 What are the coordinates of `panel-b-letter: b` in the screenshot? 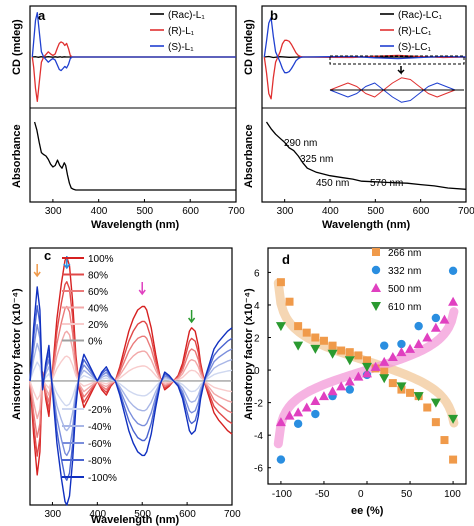 It's located at (274, 15).